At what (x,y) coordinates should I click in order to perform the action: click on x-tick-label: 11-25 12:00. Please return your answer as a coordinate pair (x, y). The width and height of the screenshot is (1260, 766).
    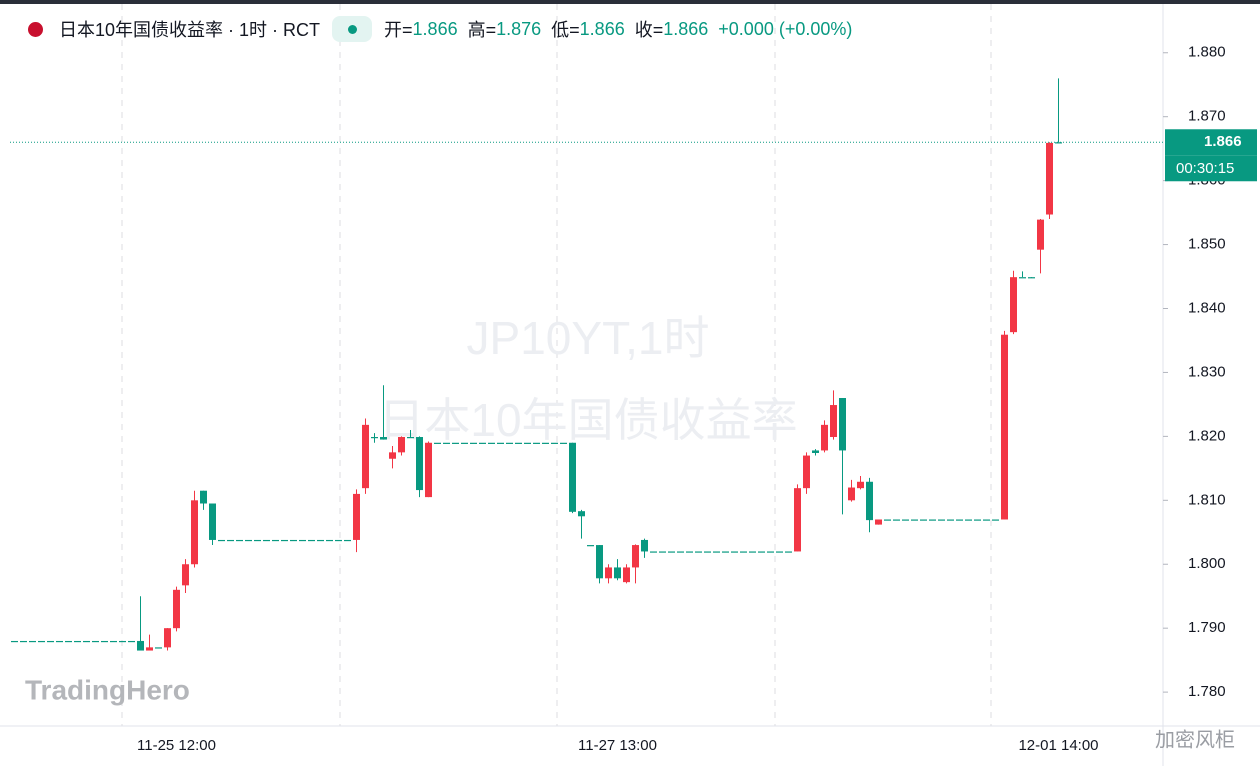
    Looking at the image, I should click on (176, 745).